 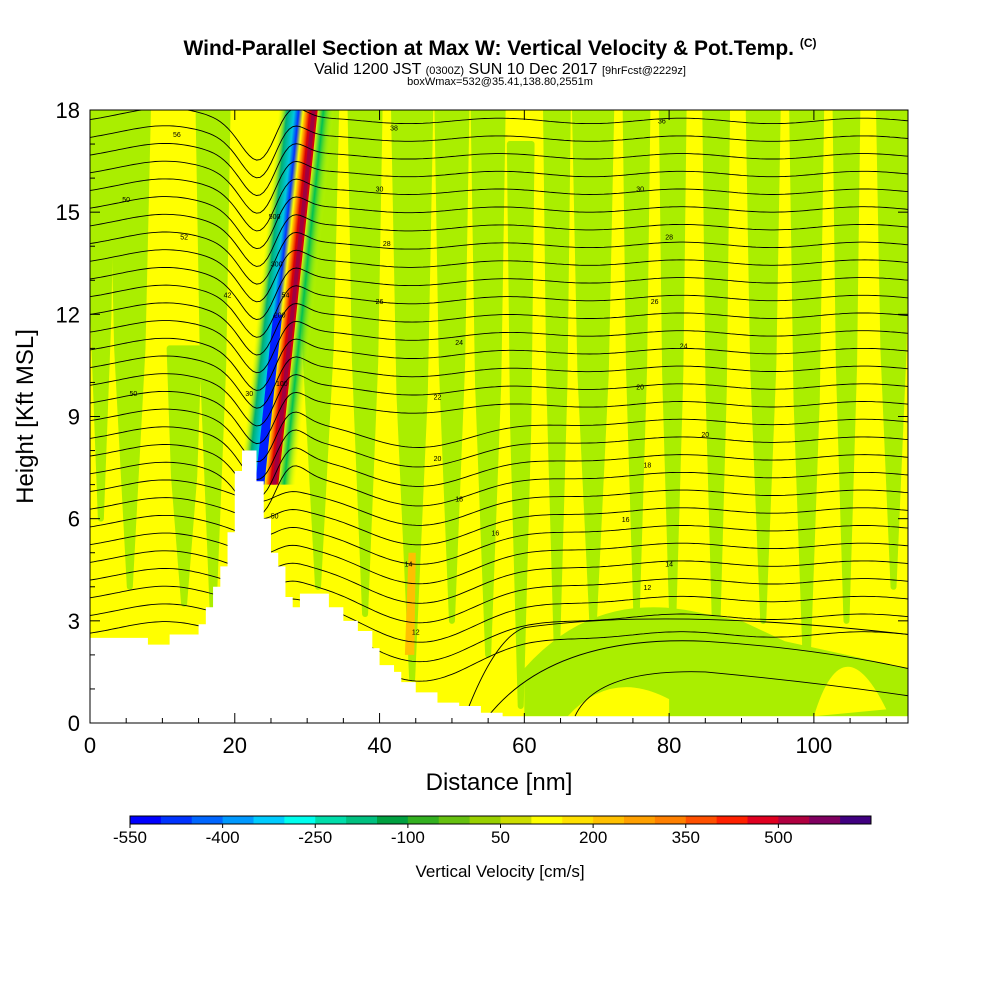 What do you see at coordinates (90, 745) in the screenshot?
I see `x-tick-label: 0` at bounding box center [90, 745].